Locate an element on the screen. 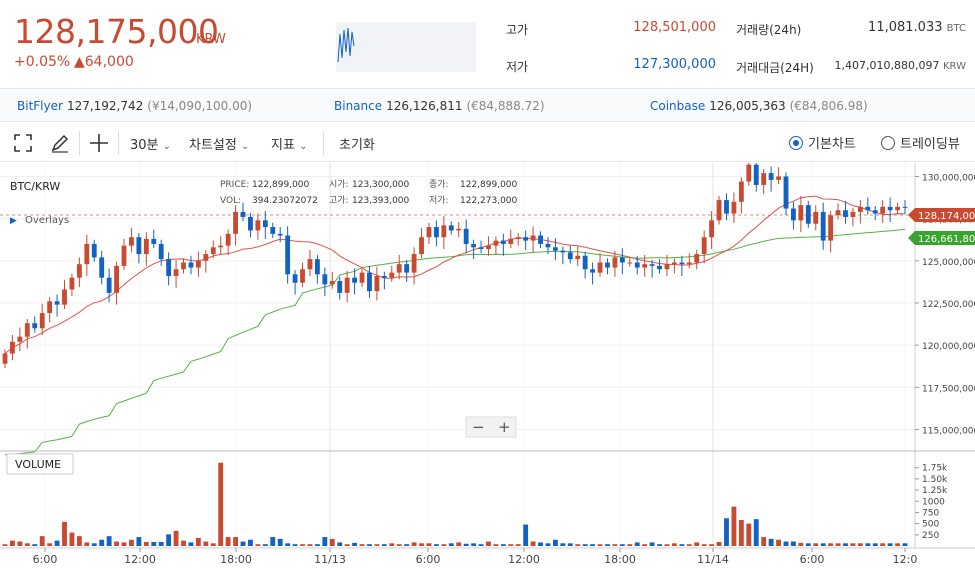 The image size is (975, 582). exchange-bitflyer: BitFlyer 127,192,742 (¥14,090,100.00) is located at coordinates (134, 106).